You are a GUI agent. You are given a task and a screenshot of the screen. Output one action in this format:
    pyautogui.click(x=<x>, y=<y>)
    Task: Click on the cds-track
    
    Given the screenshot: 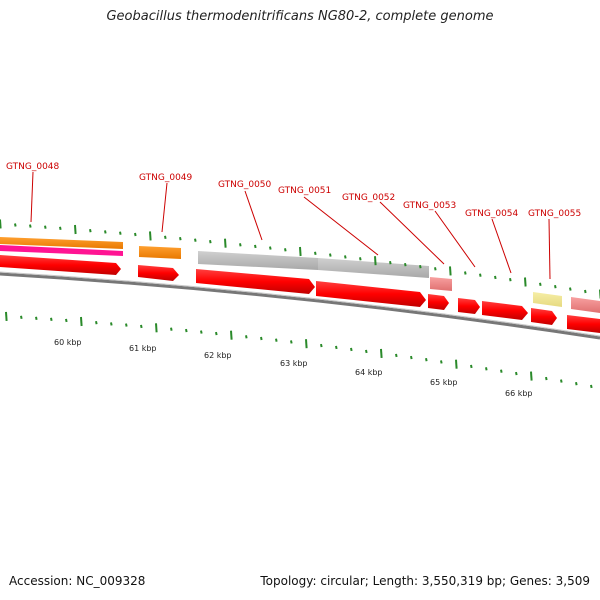 What is the action you would take?
    pyautogui.click(x=300, y=294)
    